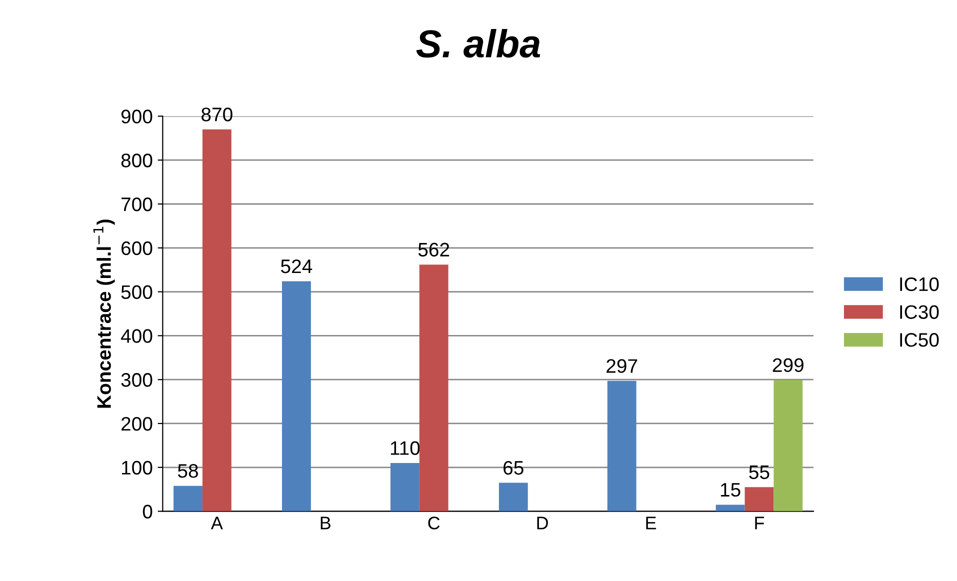 Image resolution: width=957 pixels, height=581 pixels. I want to click on data-label: 65, so click(514, 467).